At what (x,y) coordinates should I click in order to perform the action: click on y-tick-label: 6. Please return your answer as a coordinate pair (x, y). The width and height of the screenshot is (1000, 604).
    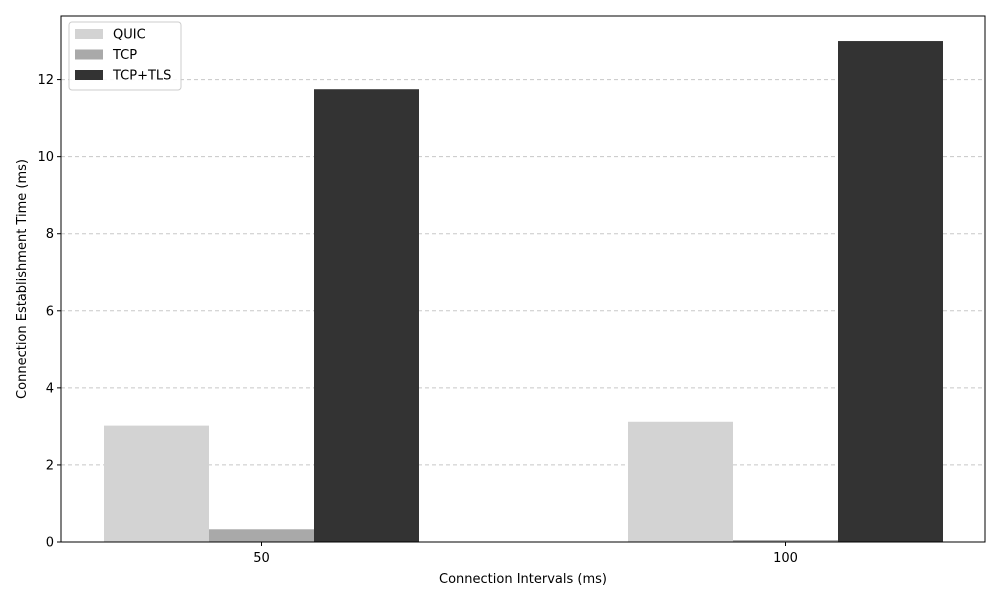
    Looking at the image, I should click on (50, 311).